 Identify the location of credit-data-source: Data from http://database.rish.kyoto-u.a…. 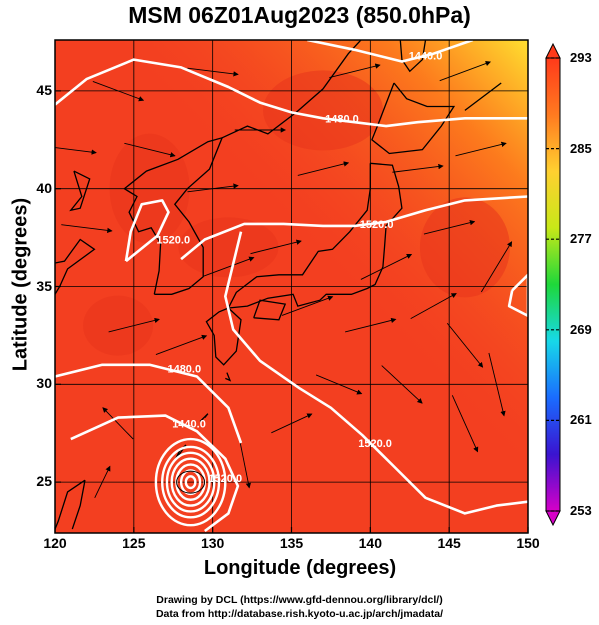
(299, 614).